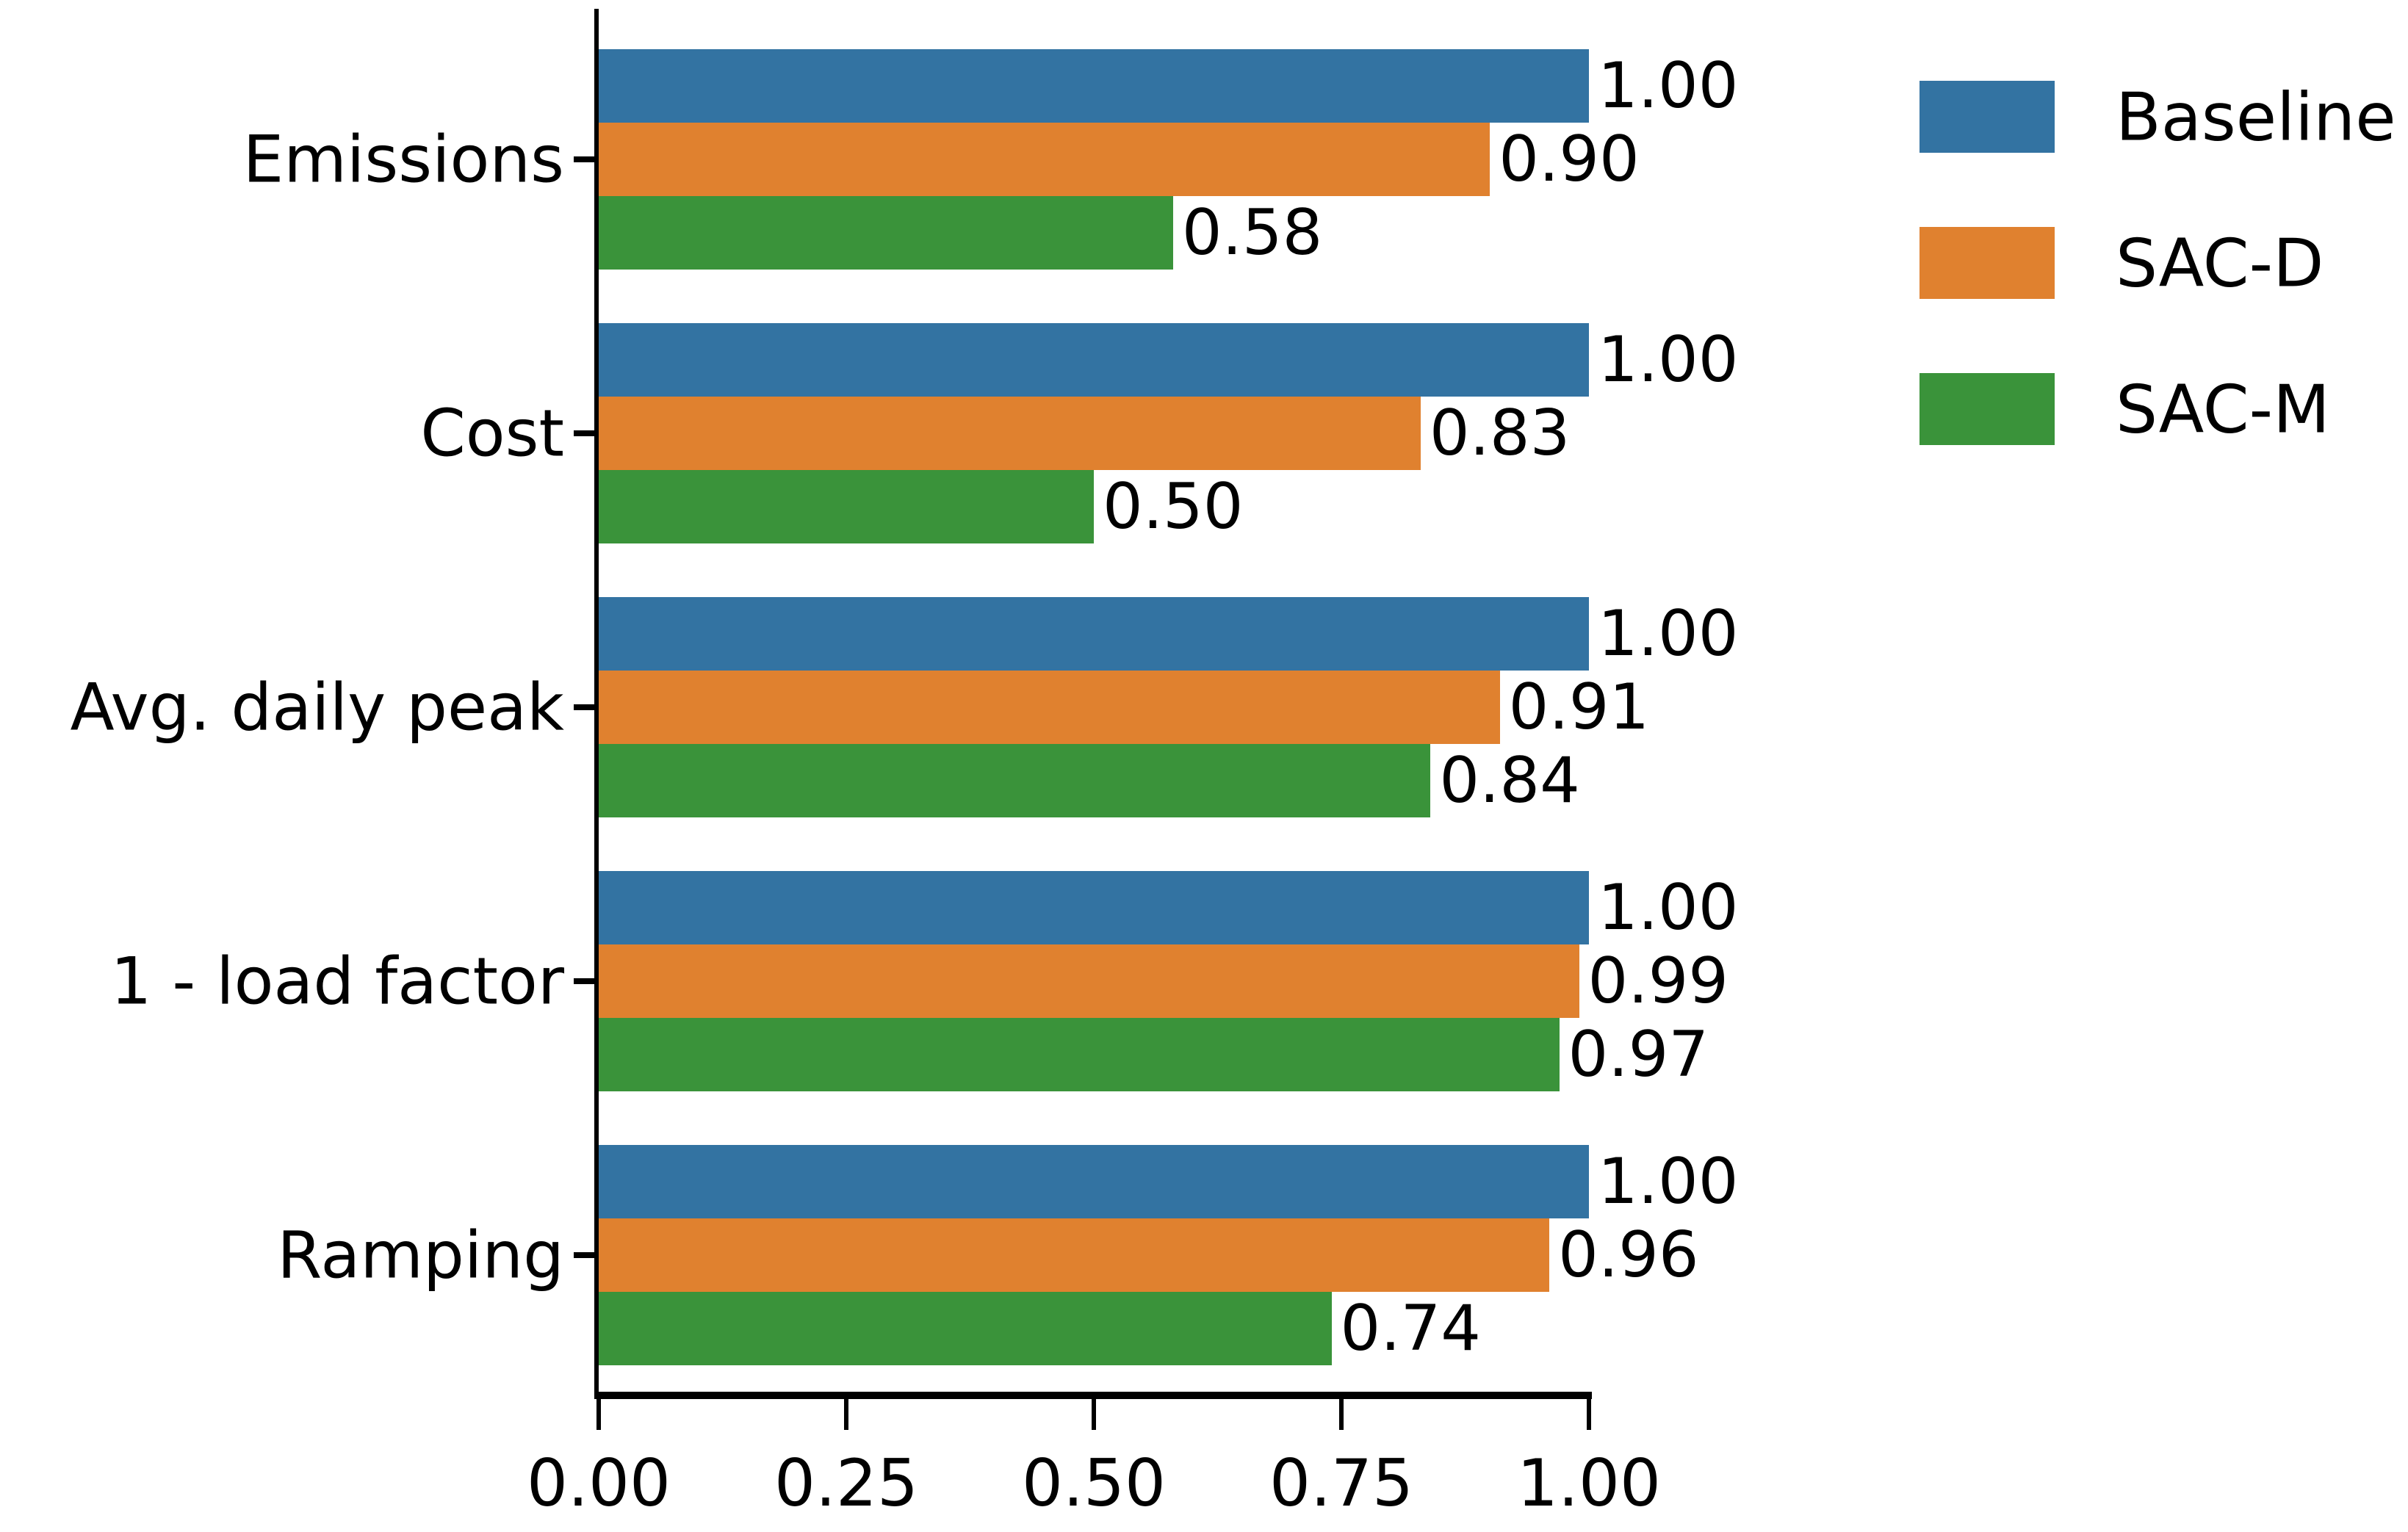 This screenshot has width=2408, height=1532. What do you see at coordinates (317, 707) in the screenshot?
I see `category-label: Avg. daily peak` at bounding box center [317, 707].